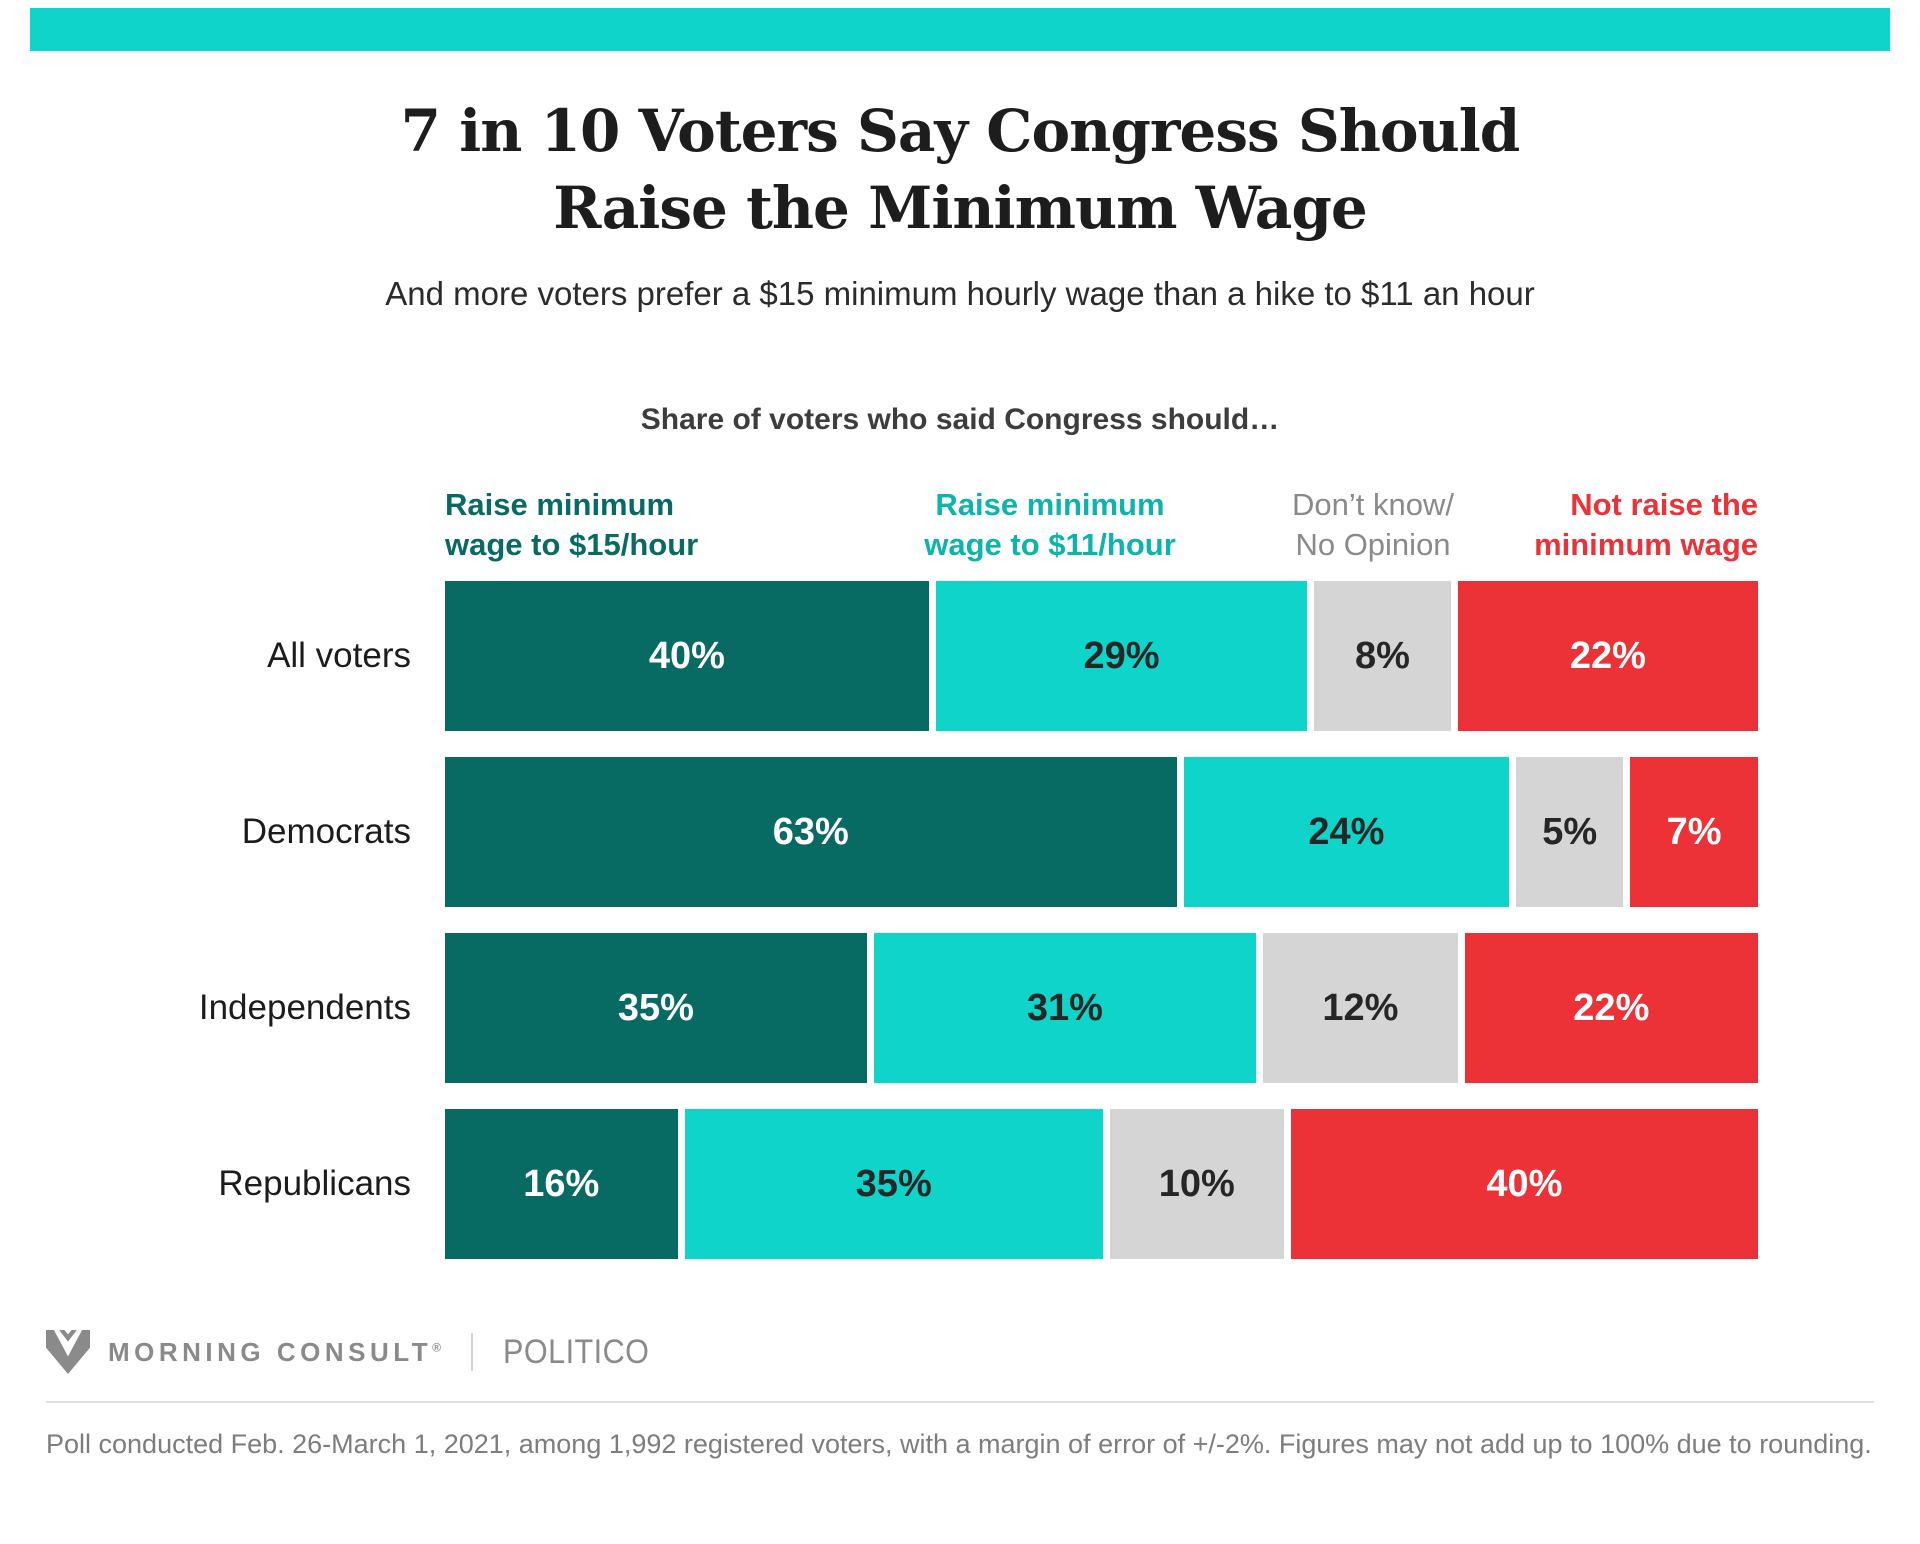 Image resolution: width=1920 pixels, height=1544 pixels. I want to click on segment-value: 7%, so click(1694, 831).